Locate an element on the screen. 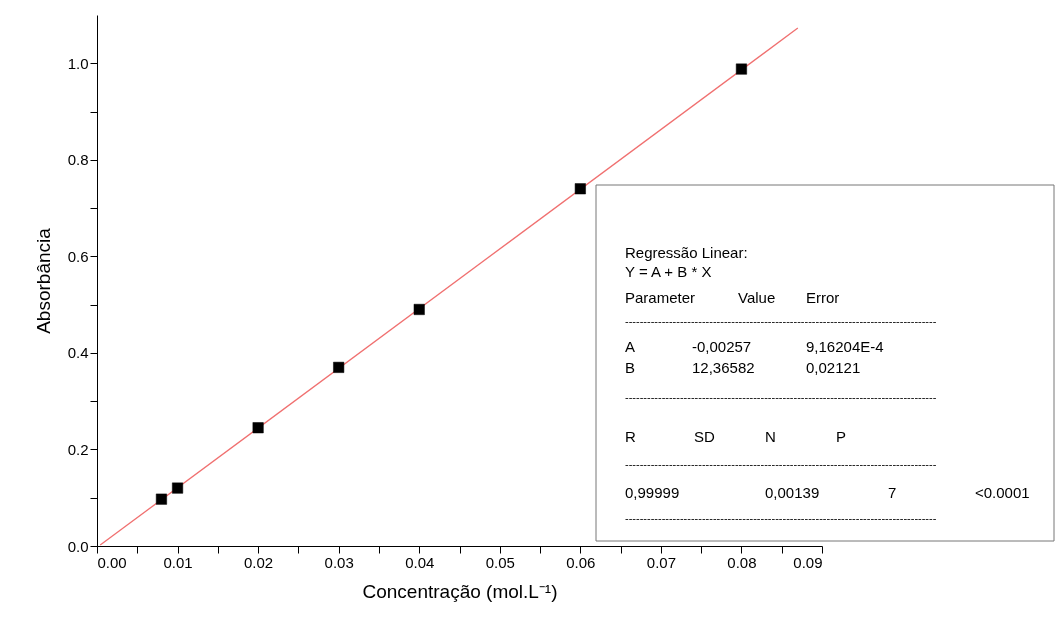 The image size is (1056, 636). annotation: 0,99999 is located at coordinates (652, 492).